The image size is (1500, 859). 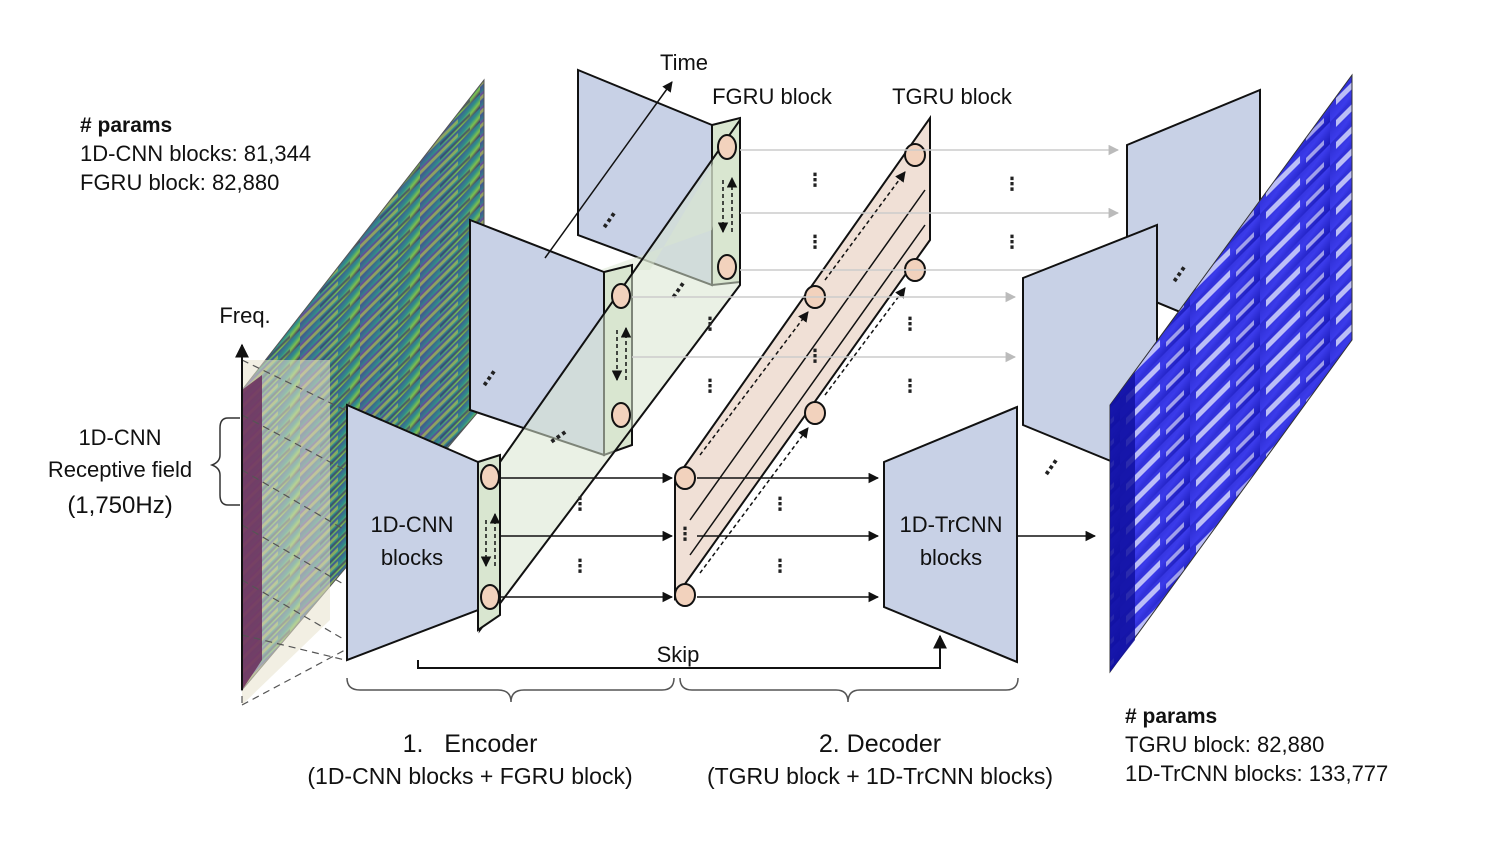 I want to click on fgru-cells-front, so click(x=608, y=372).